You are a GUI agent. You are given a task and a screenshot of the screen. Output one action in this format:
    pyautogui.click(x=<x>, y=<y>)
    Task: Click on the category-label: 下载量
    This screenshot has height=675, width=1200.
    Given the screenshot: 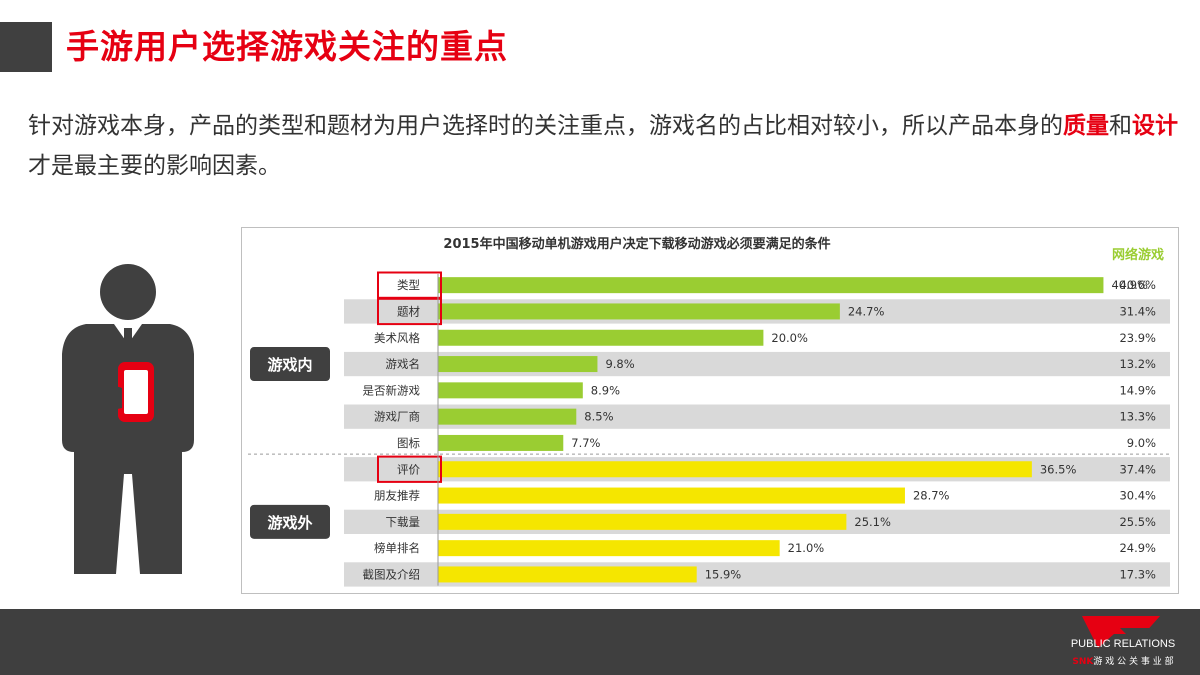 What is the action you would take?
    pyautogui.click(x=403, y=522)
    